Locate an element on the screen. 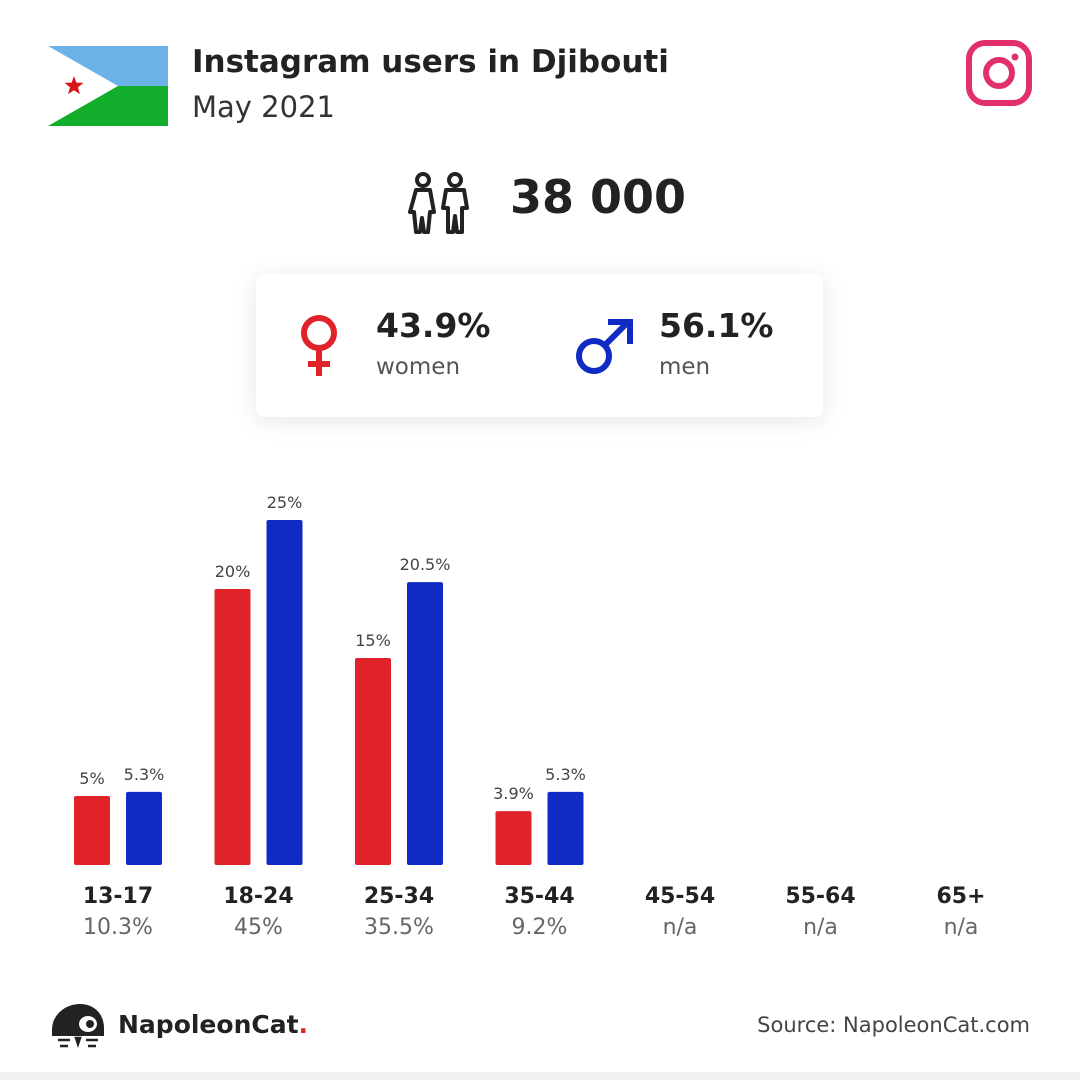 The image size is (1080, 1080). total-users-value: 38 000 is located at coordinates (598, 197).